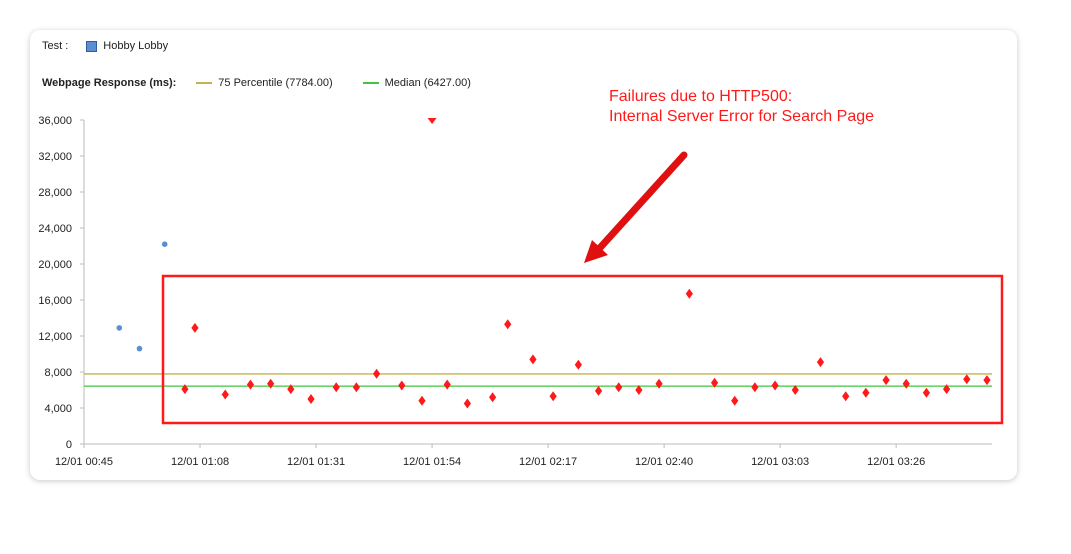 The image size is (1071, 554). I want to click on y-tick-label: 36,000, so click(55, 121).